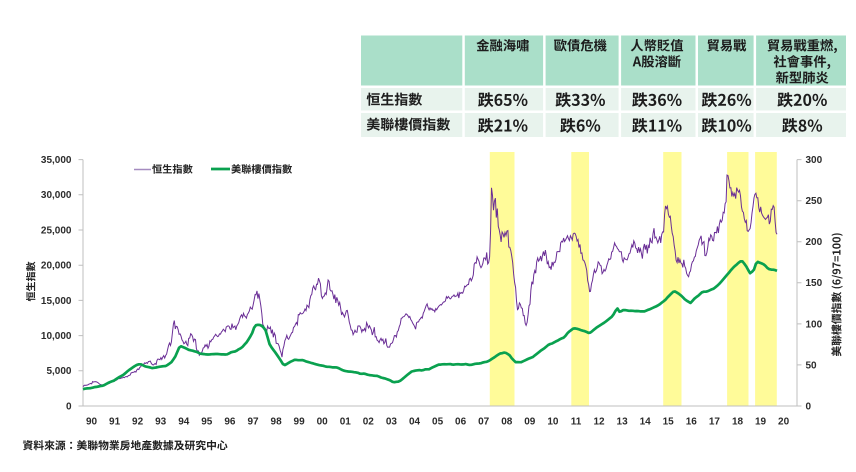 This screenshot has height=472, width=856. What do you see at coordinates (576, 422) in the screenshot?
I see `svg-text: 11` at bounding box center [576, 422].